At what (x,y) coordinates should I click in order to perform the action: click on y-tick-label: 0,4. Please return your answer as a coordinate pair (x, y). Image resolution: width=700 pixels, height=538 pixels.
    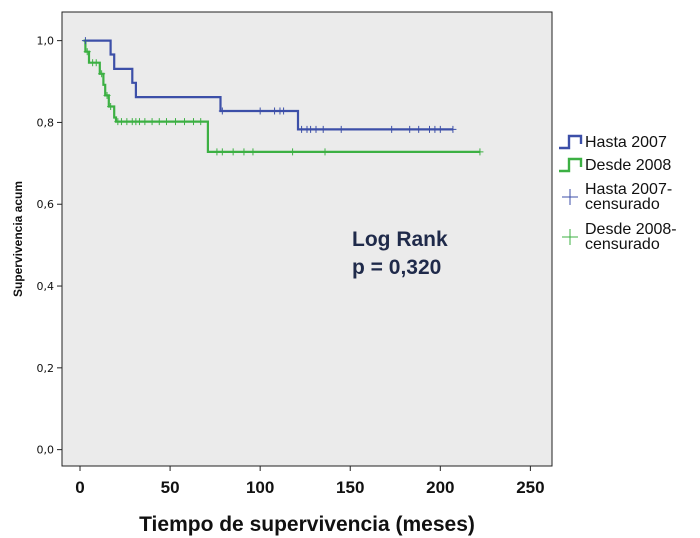
    Looking at the image, I should click on (46, 286).